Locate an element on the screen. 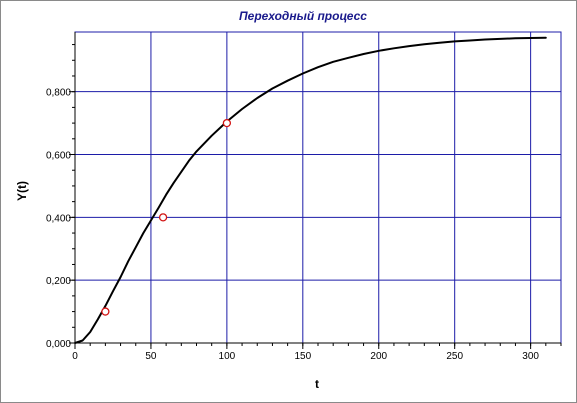  y-tick-label: 0,600 is located at coordinates (58, 156).